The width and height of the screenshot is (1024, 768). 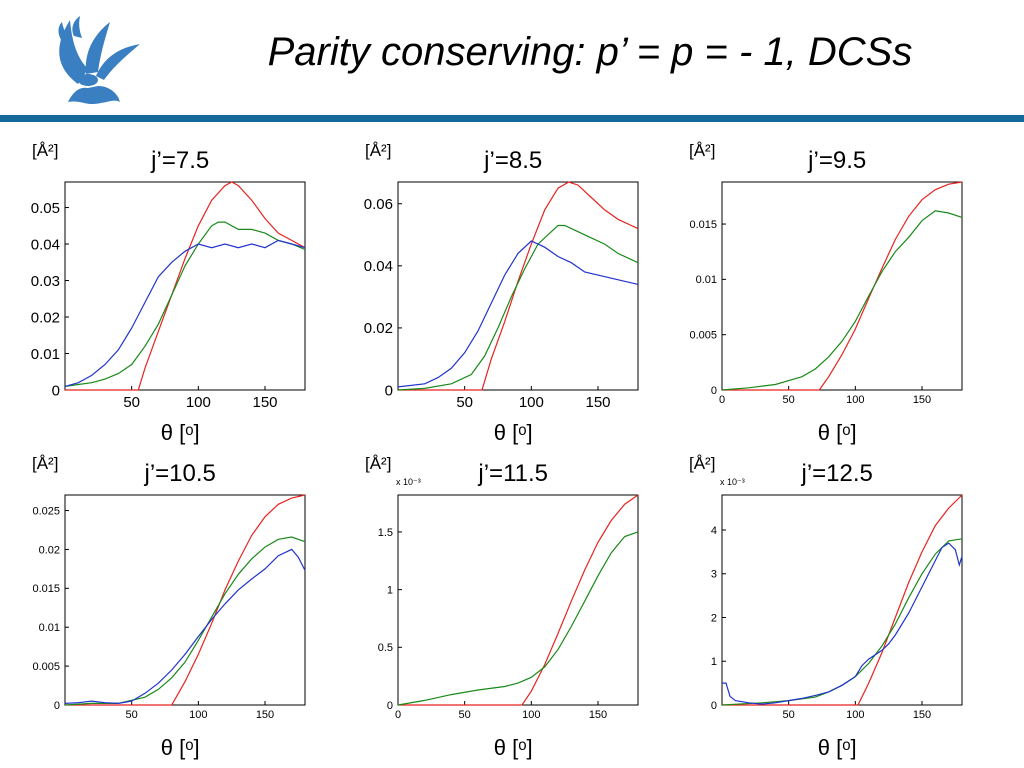 I want to click on chart-panel: 0 0.02 0.04 0.06 50 100 150 [Å²] j’=8.5 θ [ᵒ], so click(x=501, y=293).